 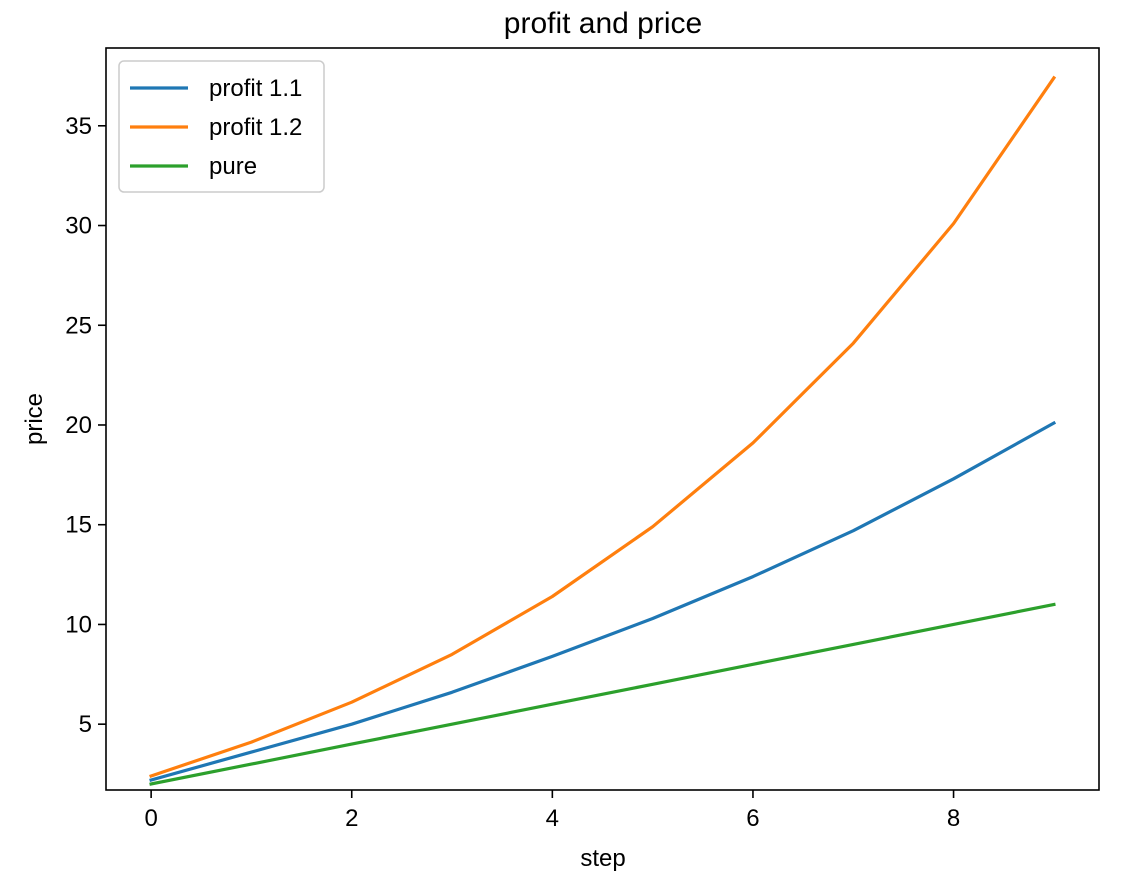 I want to click on x-tick-label: 6, so click(x=752, y=818).